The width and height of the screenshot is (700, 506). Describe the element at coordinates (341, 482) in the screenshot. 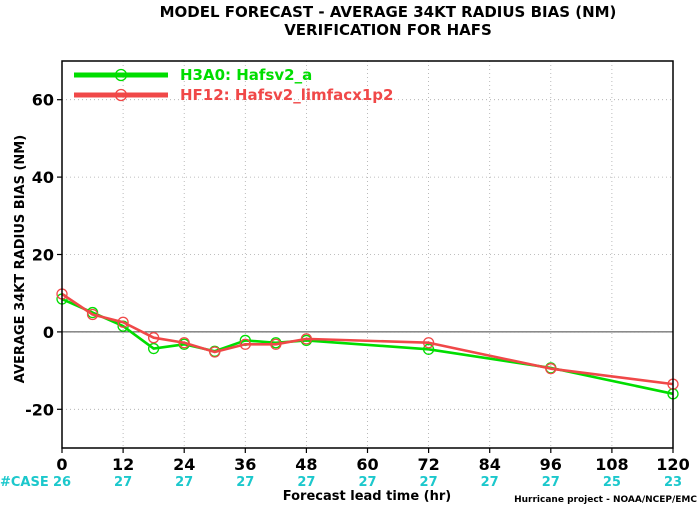

I see `case-count-row: #CASE 26 27 27 27 27 27 27 27 27 25 23` at that location.